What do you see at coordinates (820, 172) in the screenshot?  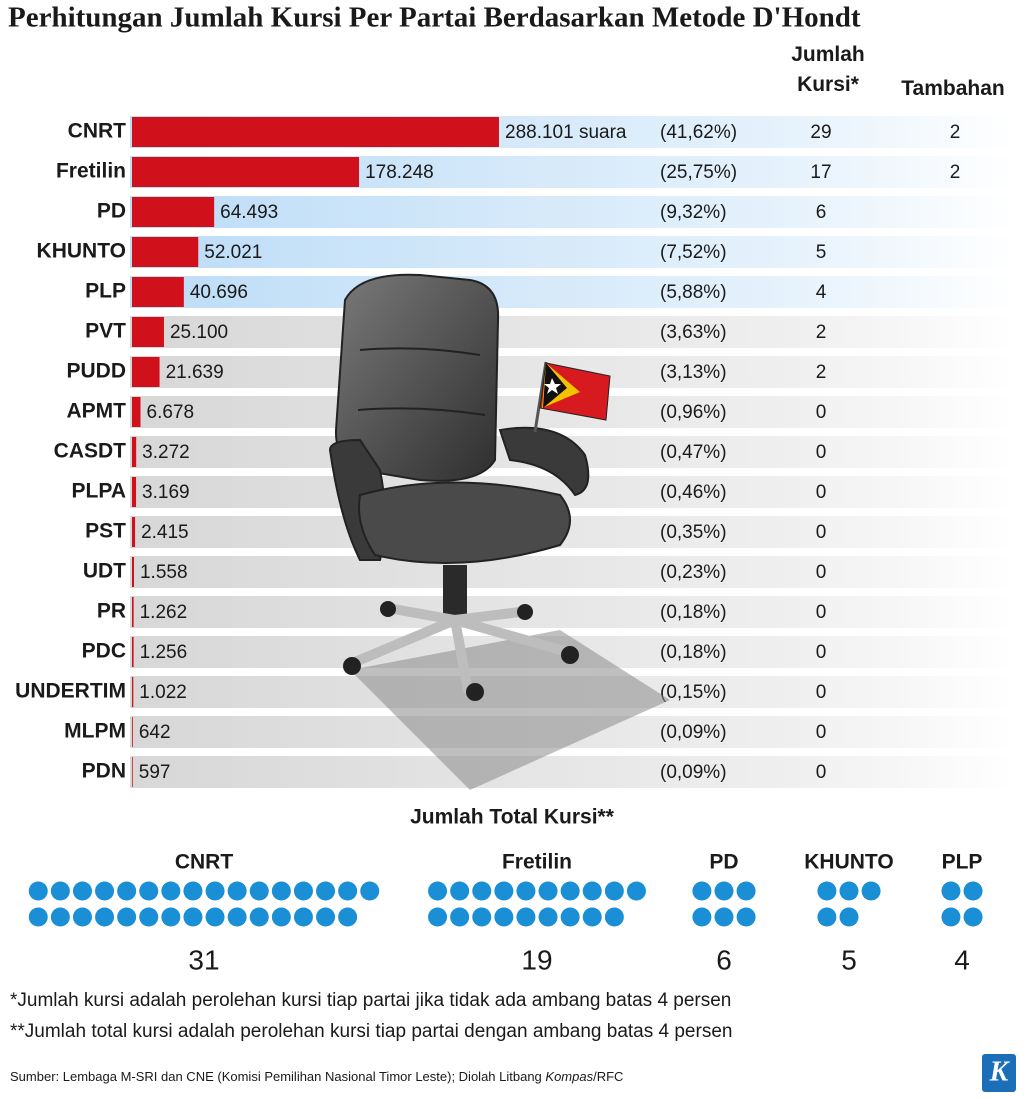 I see `seats-value: 17` at bounding box center [820, 172].